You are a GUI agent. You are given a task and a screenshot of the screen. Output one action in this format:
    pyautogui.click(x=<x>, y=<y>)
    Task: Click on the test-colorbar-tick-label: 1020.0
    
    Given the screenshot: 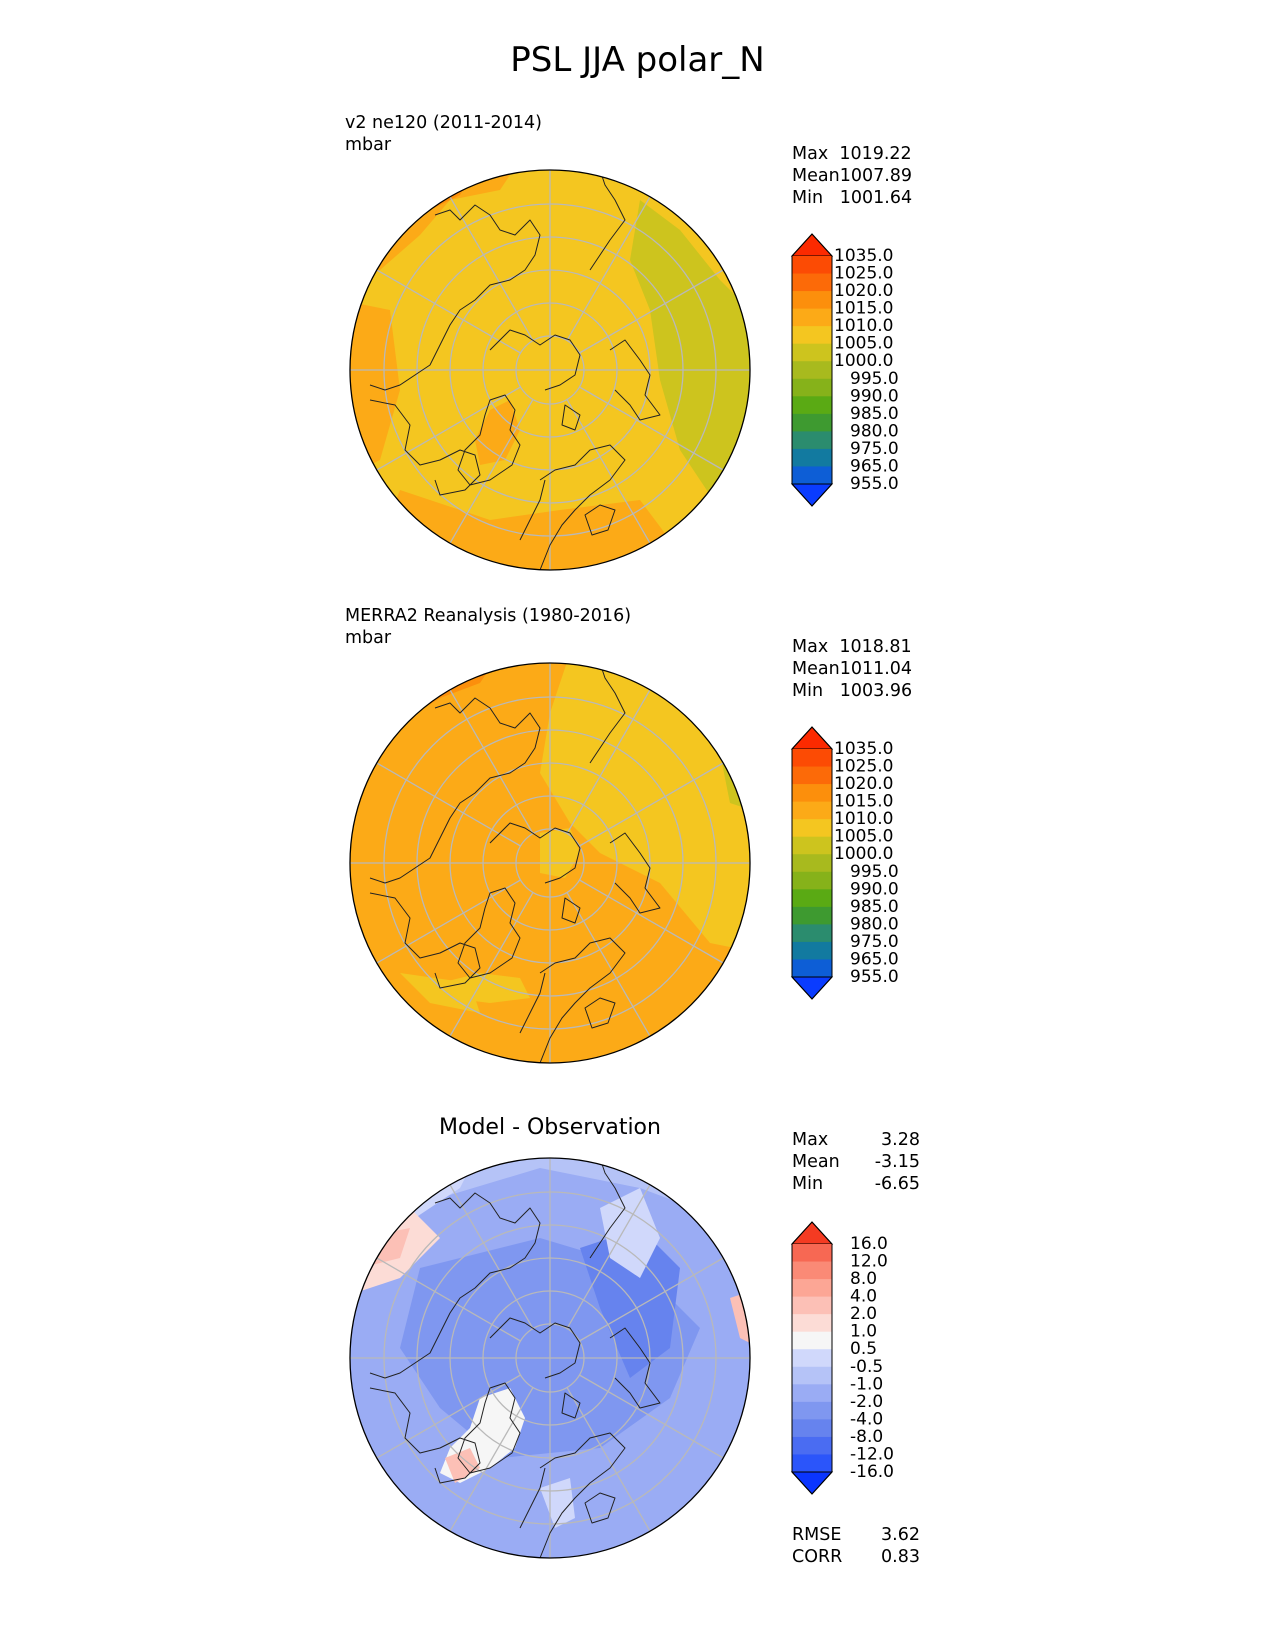 What is the action you would take?
    pyautogui.click(x=863, y=291)
    